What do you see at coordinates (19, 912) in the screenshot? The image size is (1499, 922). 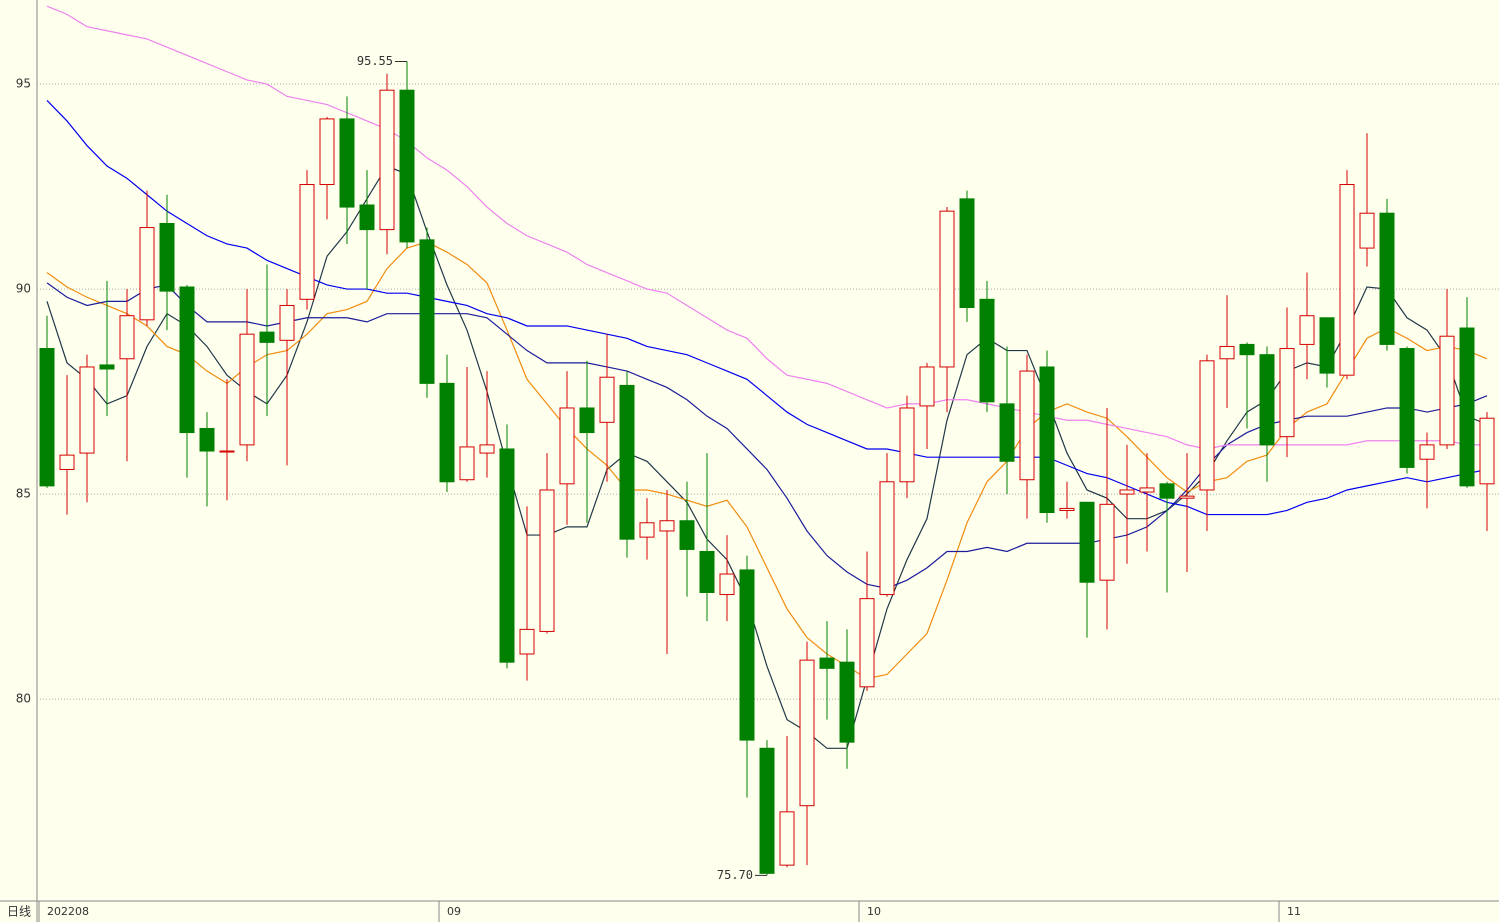 I see `period-label: 日线` at bounding box center [19, 912].